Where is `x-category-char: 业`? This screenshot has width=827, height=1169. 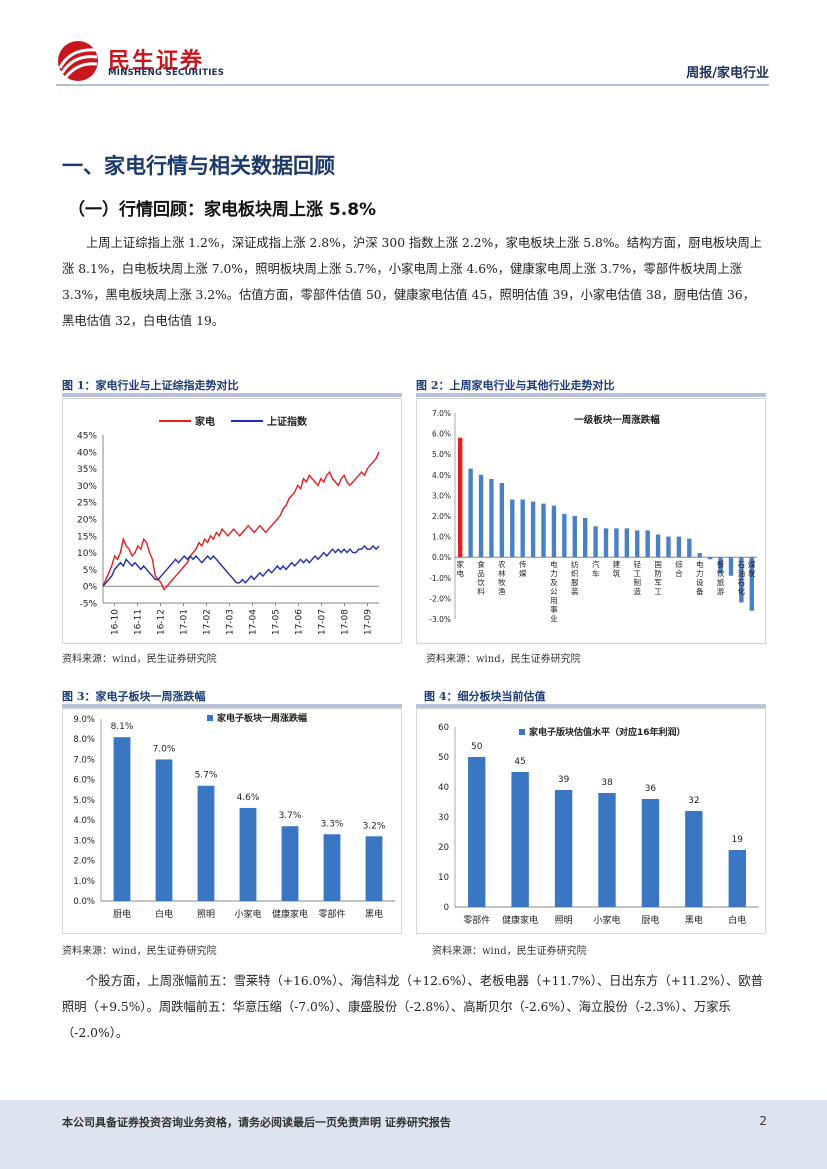
x-category-char: 业 is located at coordinates (554, 618).